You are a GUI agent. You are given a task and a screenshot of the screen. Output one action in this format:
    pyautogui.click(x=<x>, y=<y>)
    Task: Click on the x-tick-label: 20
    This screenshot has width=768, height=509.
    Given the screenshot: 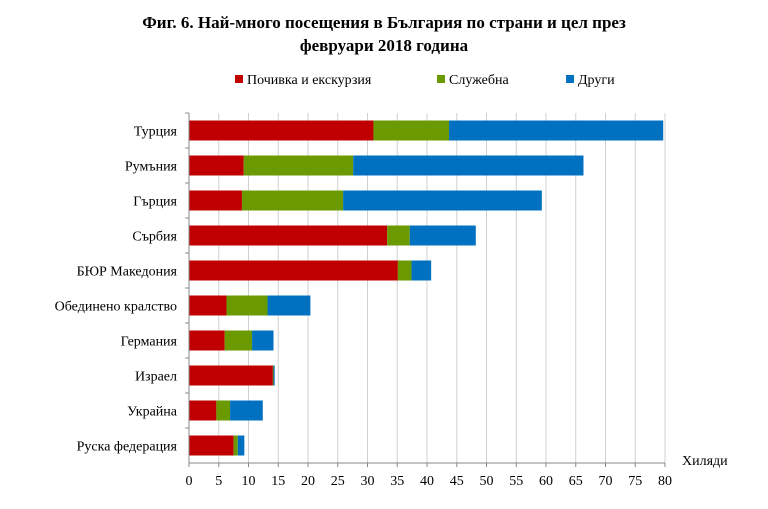 What is the action you would take?
    pyautogui.click(x=308, y=481)
    